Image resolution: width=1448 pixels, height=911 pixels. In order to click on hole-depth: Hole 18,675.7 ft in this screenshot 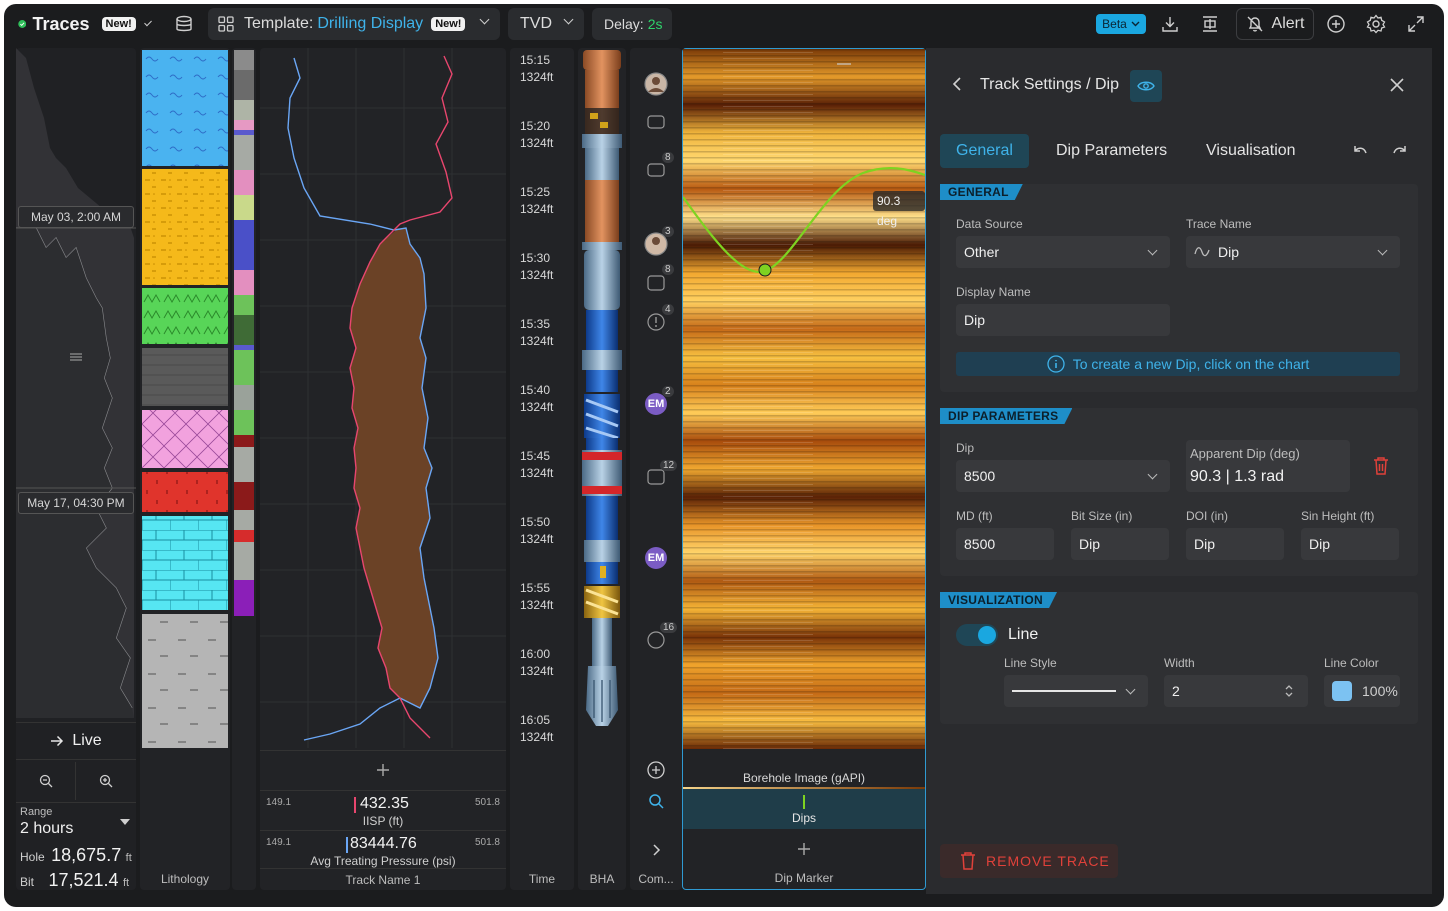, I will do `click(78, 856)`.